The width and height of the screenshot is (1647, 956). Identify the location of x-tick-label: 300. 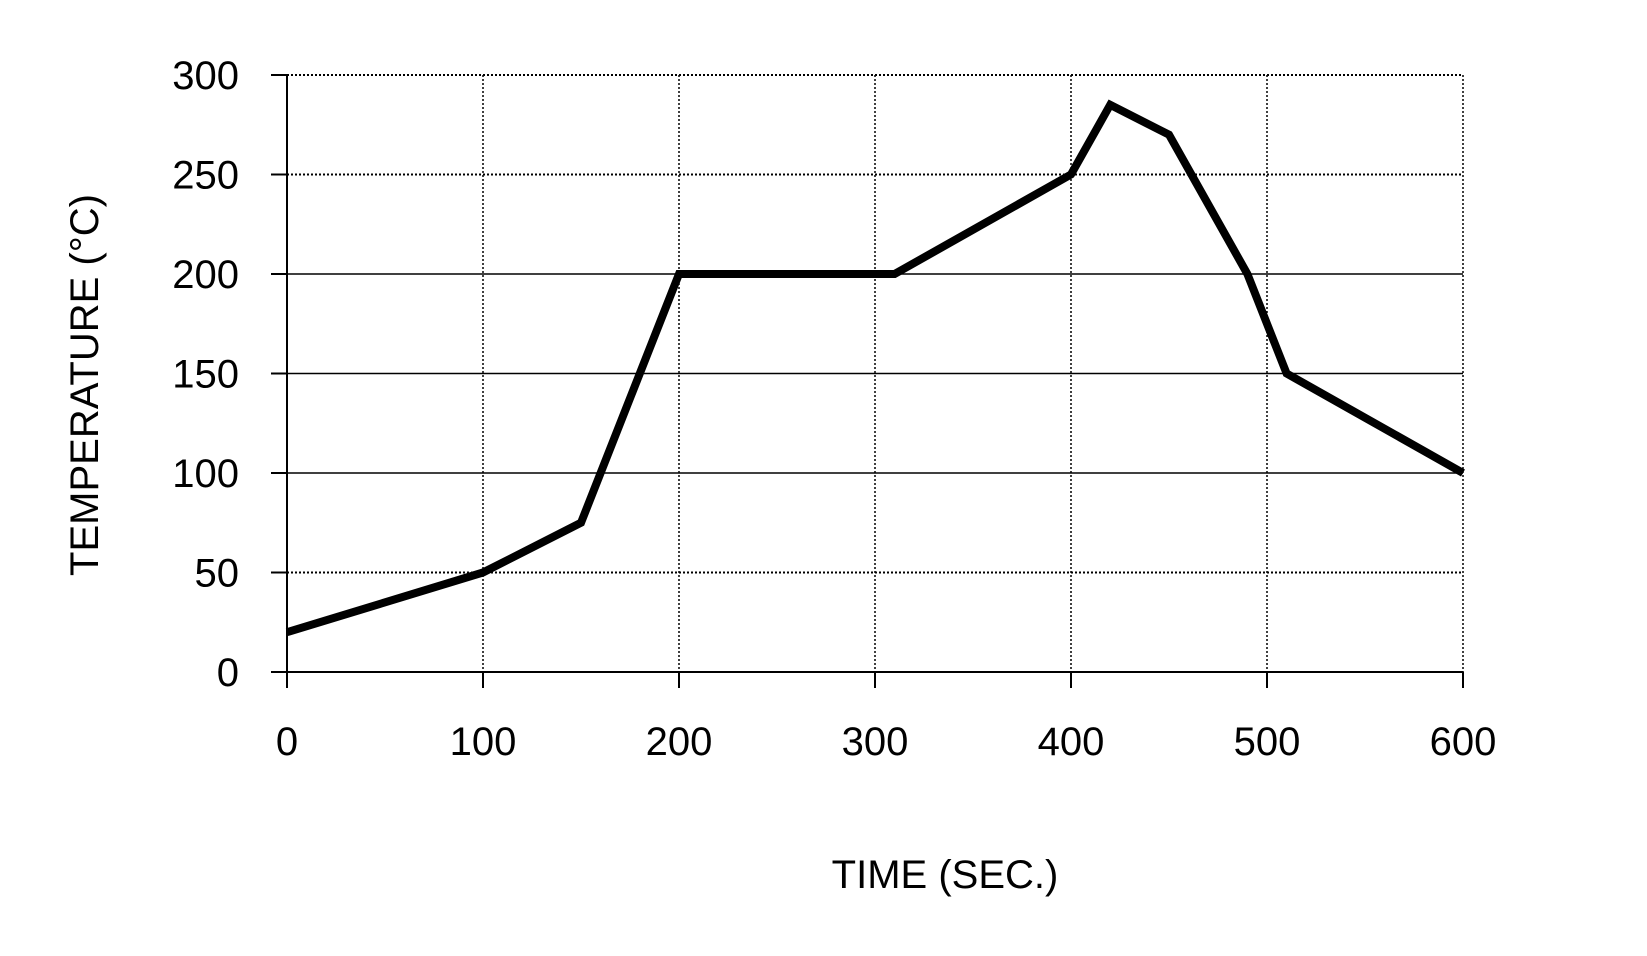
(875, 742).